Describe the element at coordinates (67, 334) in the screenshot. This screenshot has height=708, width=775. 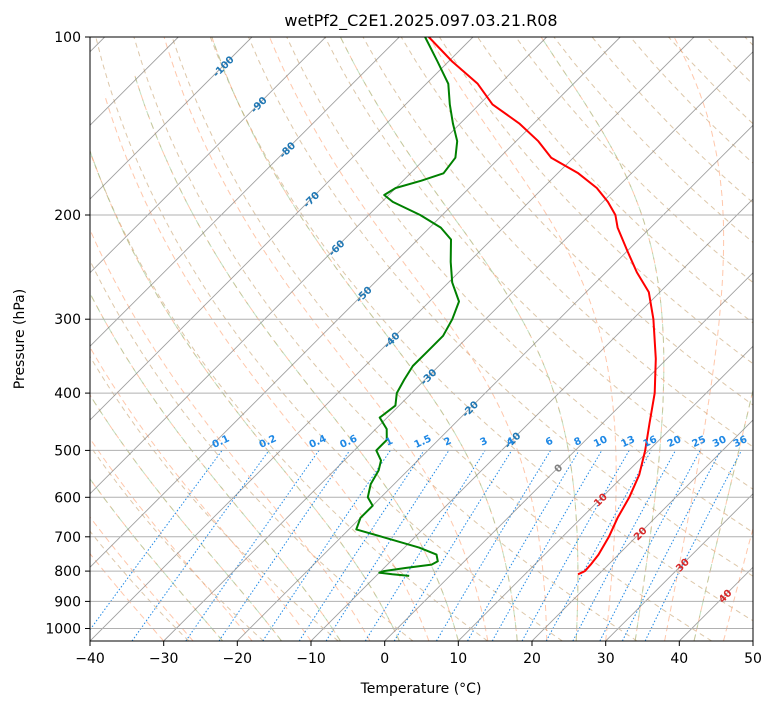
I see `y-axis: 100 200 300 400 500 600 700 800 900 1000` at that location.